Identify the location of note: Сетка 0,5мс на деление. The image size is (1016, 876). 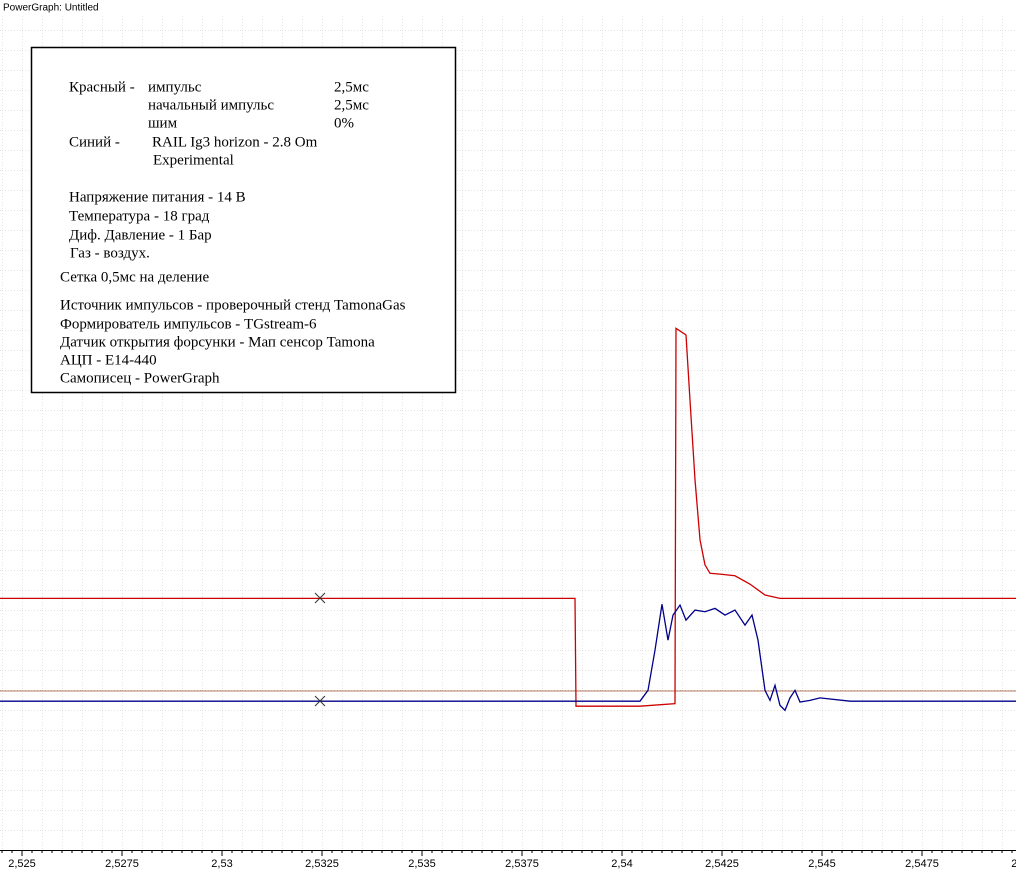
(134, 277).